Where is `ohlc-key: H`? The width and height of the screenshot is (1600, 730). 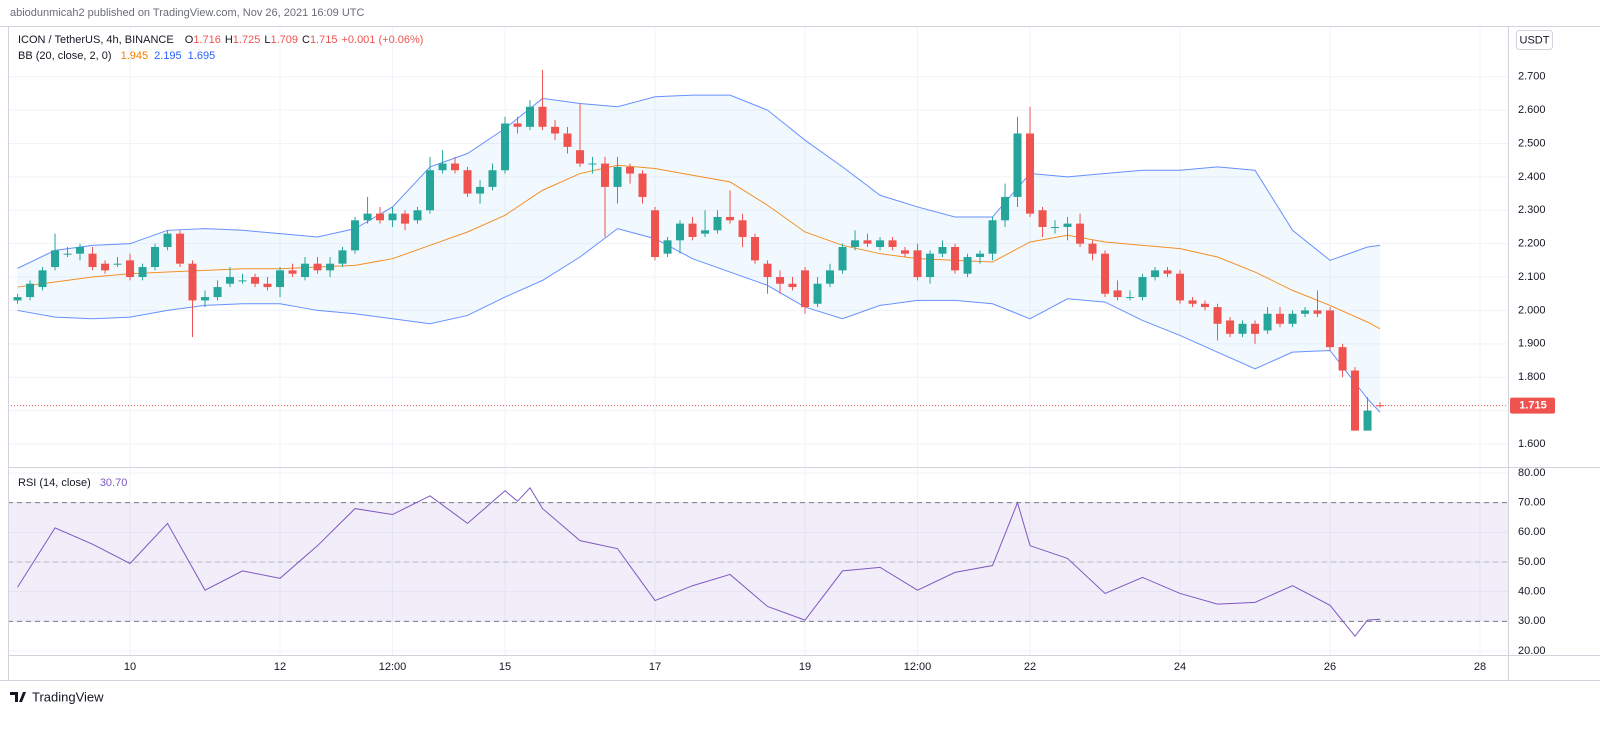
ohlc-key: H is located at coordinates (229, 40).